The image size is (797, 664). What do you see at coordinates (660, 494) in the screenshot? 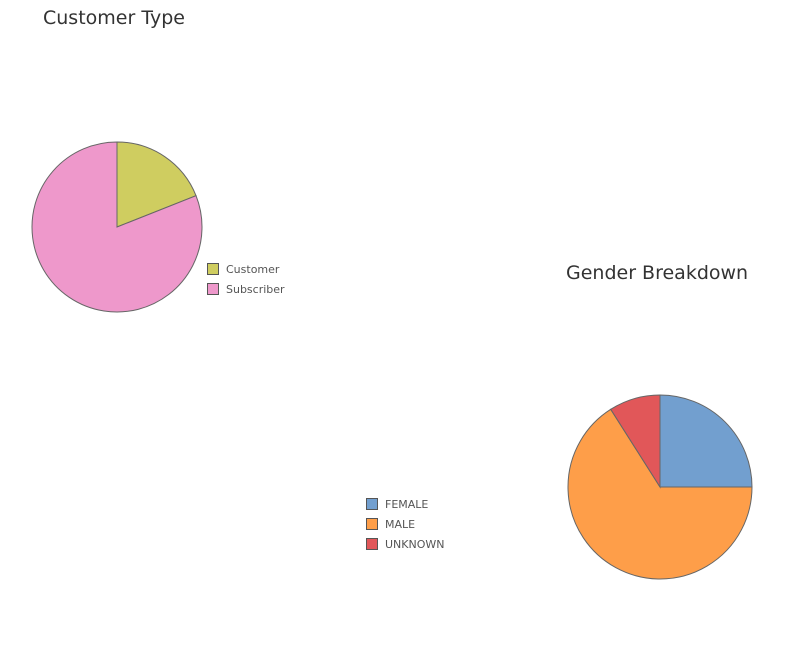
I see `pie-slice-male` at bounding box center [660, 494].